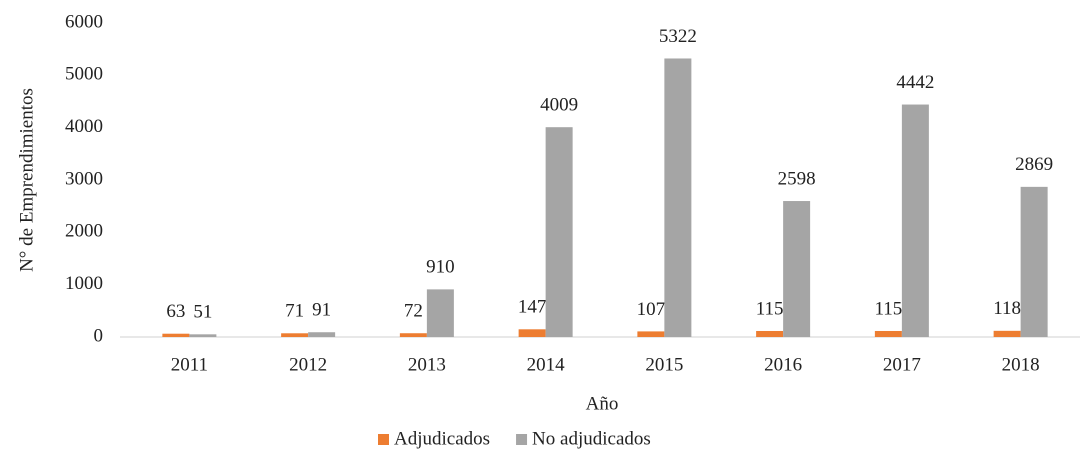 Image resolution: width=1081 pixels, height=456 pixels. I want to click on data-label: 2869, so click(1034, 164).